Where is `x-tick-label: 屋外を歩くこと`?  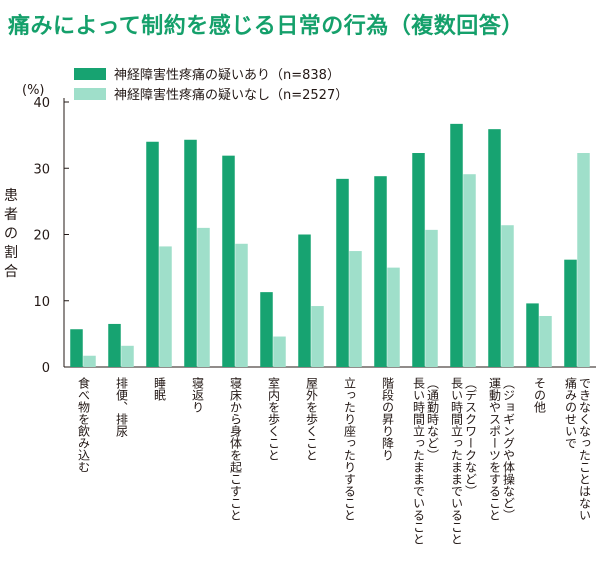 x-tick-label: 屋外を歩くこと is located at coordinates (312, 419).